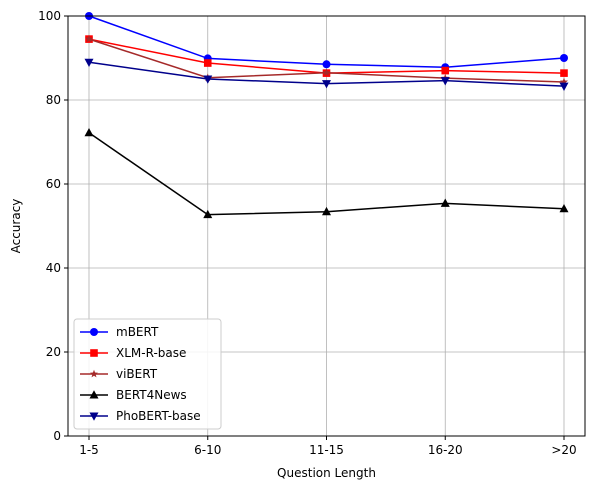 The width and height of the screenshot is (590, 490). What do you see at coordinates (326, 42) in the screenshot?
I see `series-mbert` at bounding box center [326, 42].